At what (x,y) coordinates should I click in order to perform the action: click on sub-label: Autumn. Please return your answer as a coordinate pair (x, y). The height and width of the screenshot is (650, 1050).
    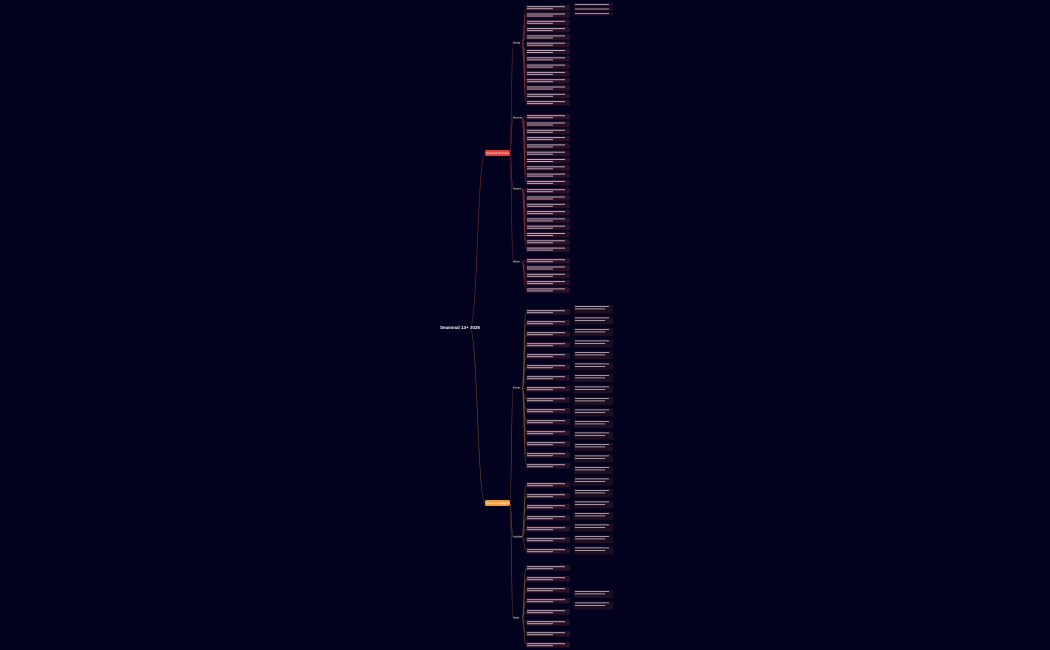
    Looking at the image, I should click on (517, 189).